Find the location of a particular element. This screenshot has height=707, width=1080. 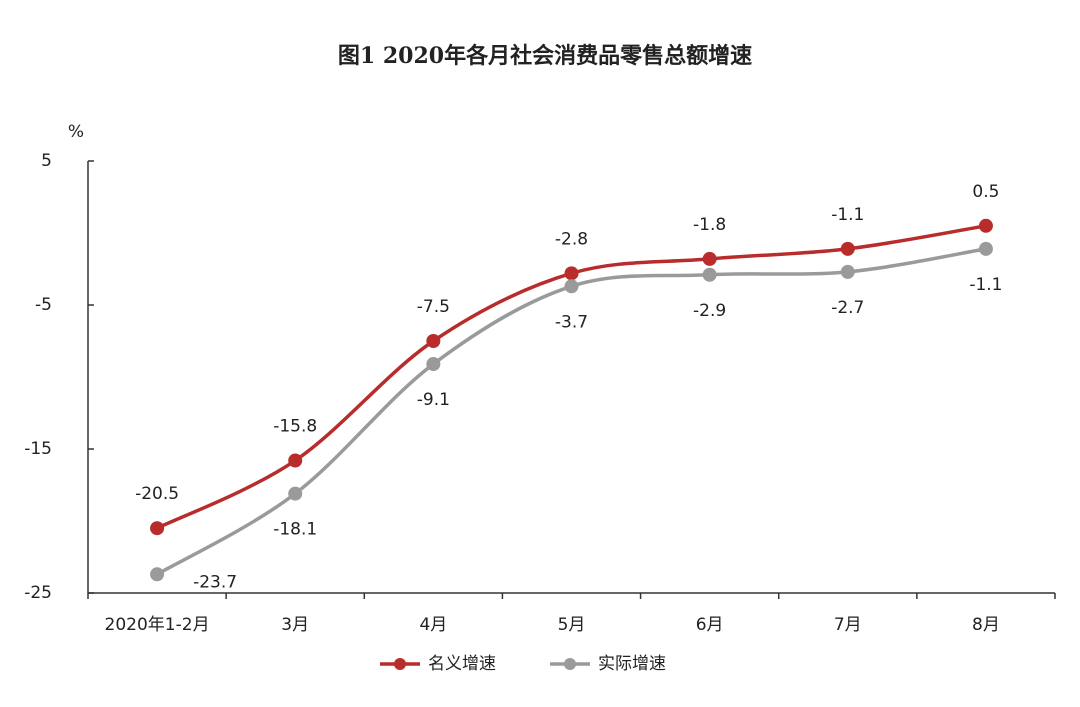

data-label: -3.7 is located at coordinates (571, 322).